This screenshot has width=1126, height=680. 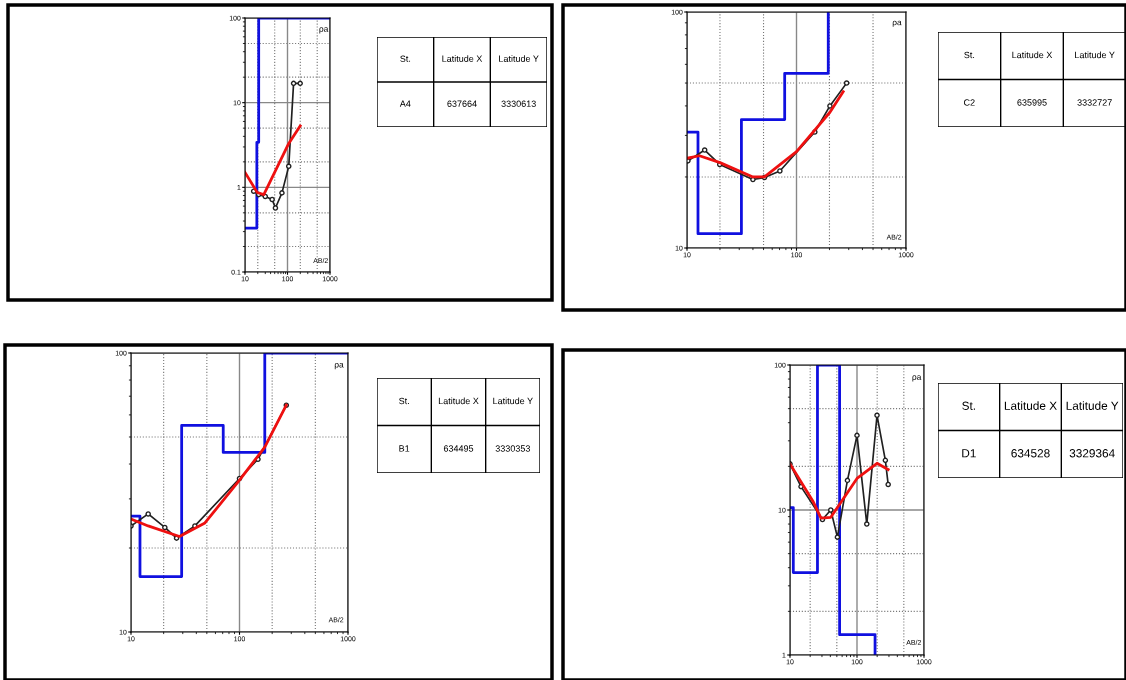 I want to click on text: 3330353, so click(x=513, y=448).